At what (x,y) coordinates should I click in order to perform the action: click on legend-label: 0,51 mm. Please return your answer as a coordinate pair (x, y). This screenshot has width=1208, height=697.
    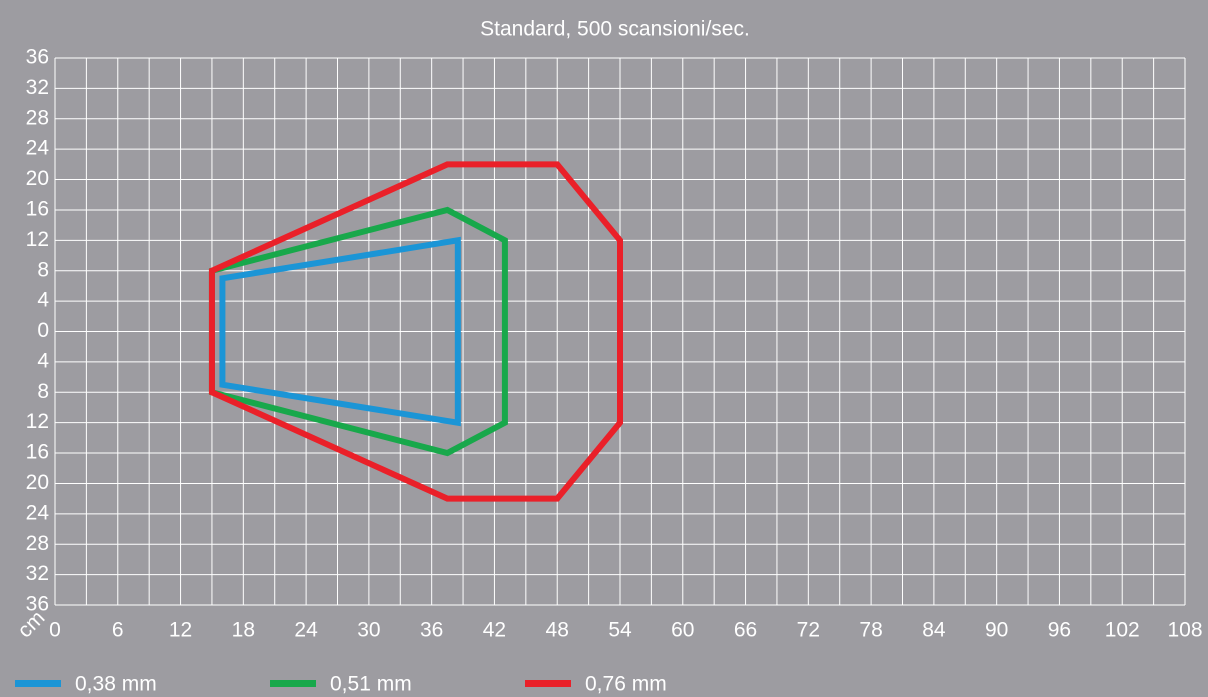
    Looking at the image, I should click on (371, 684).